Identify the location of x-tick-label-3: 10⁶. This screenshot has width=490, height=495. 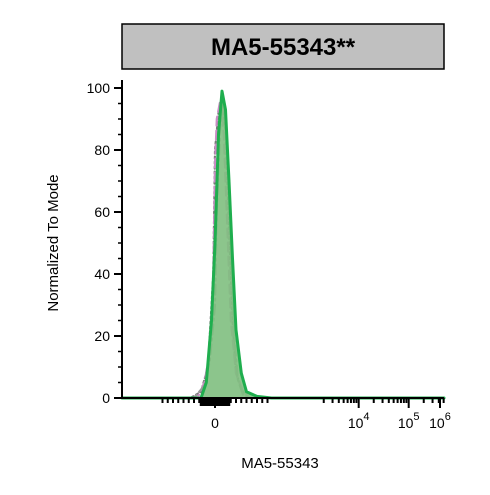
(440, 421).